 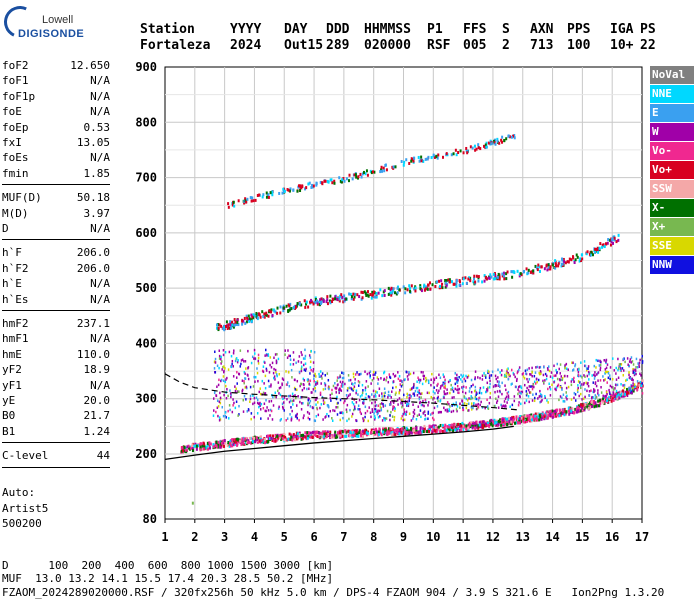 I want to click on header-label: DDD, so click(x=338, y=29).